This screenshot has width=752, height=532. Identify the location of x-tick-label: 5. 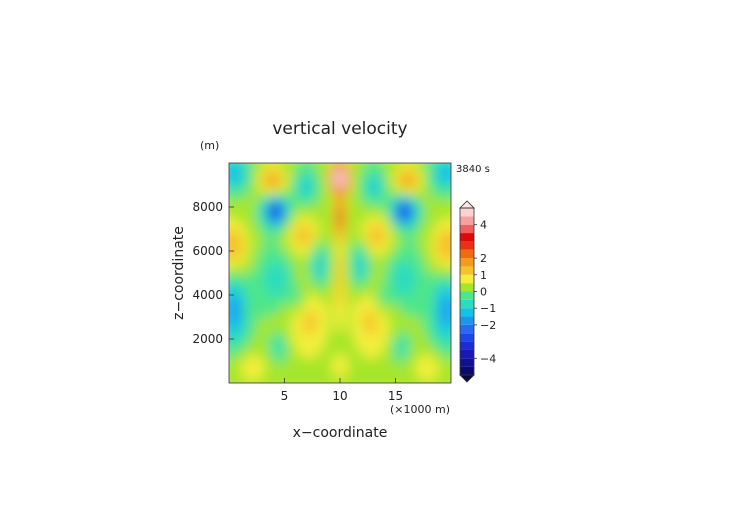
(285, 396).